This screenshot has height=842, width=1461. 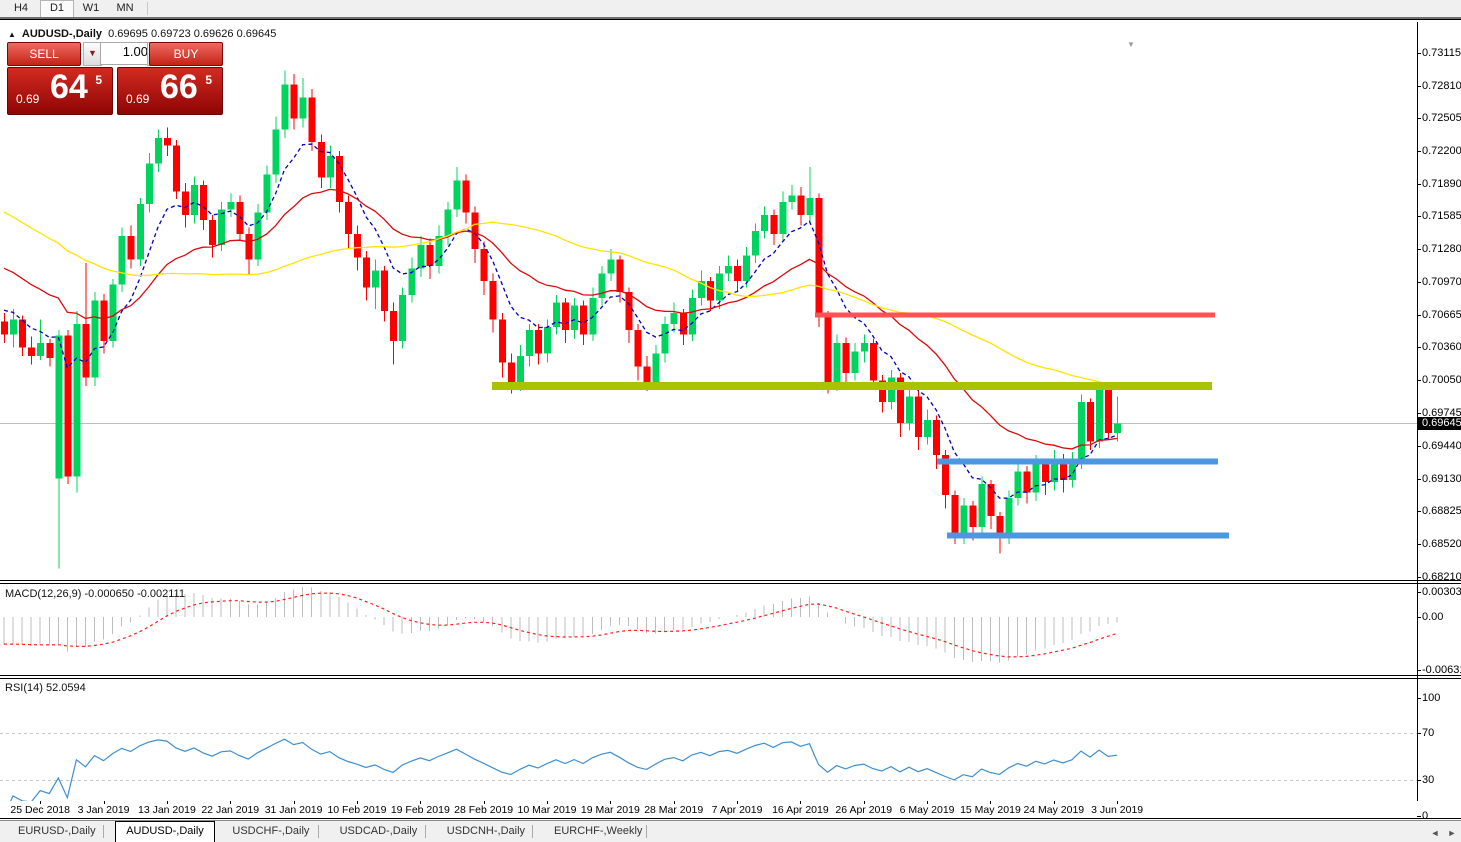 What do you see at coordinates (357, 810) in the screenshot?
I see `time-axis-label: 10 Feb 2019` at bounding box center [357, 810].